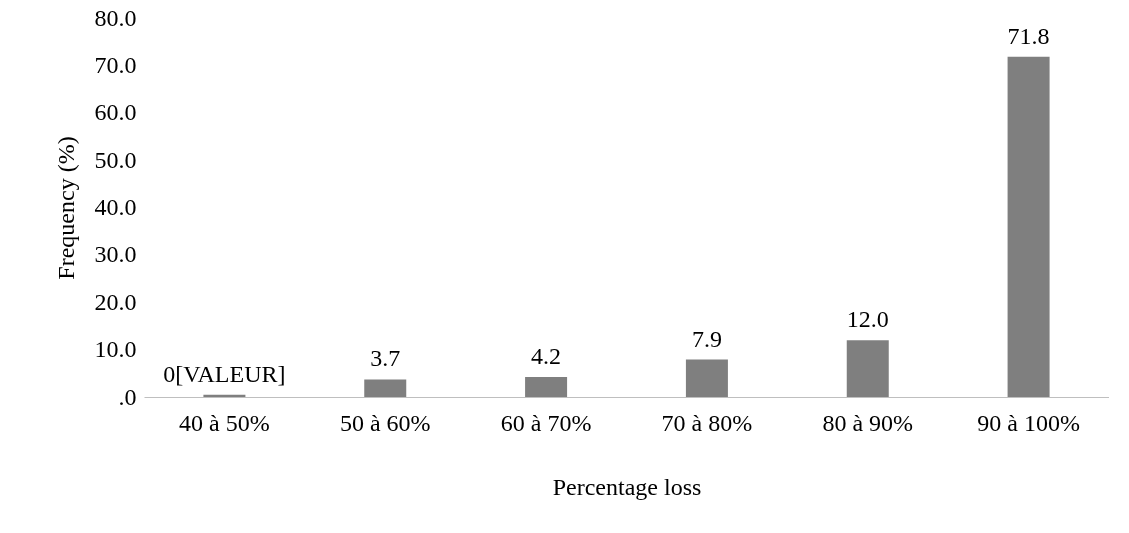  I want to click on text: 4.2, so click(546, 356).